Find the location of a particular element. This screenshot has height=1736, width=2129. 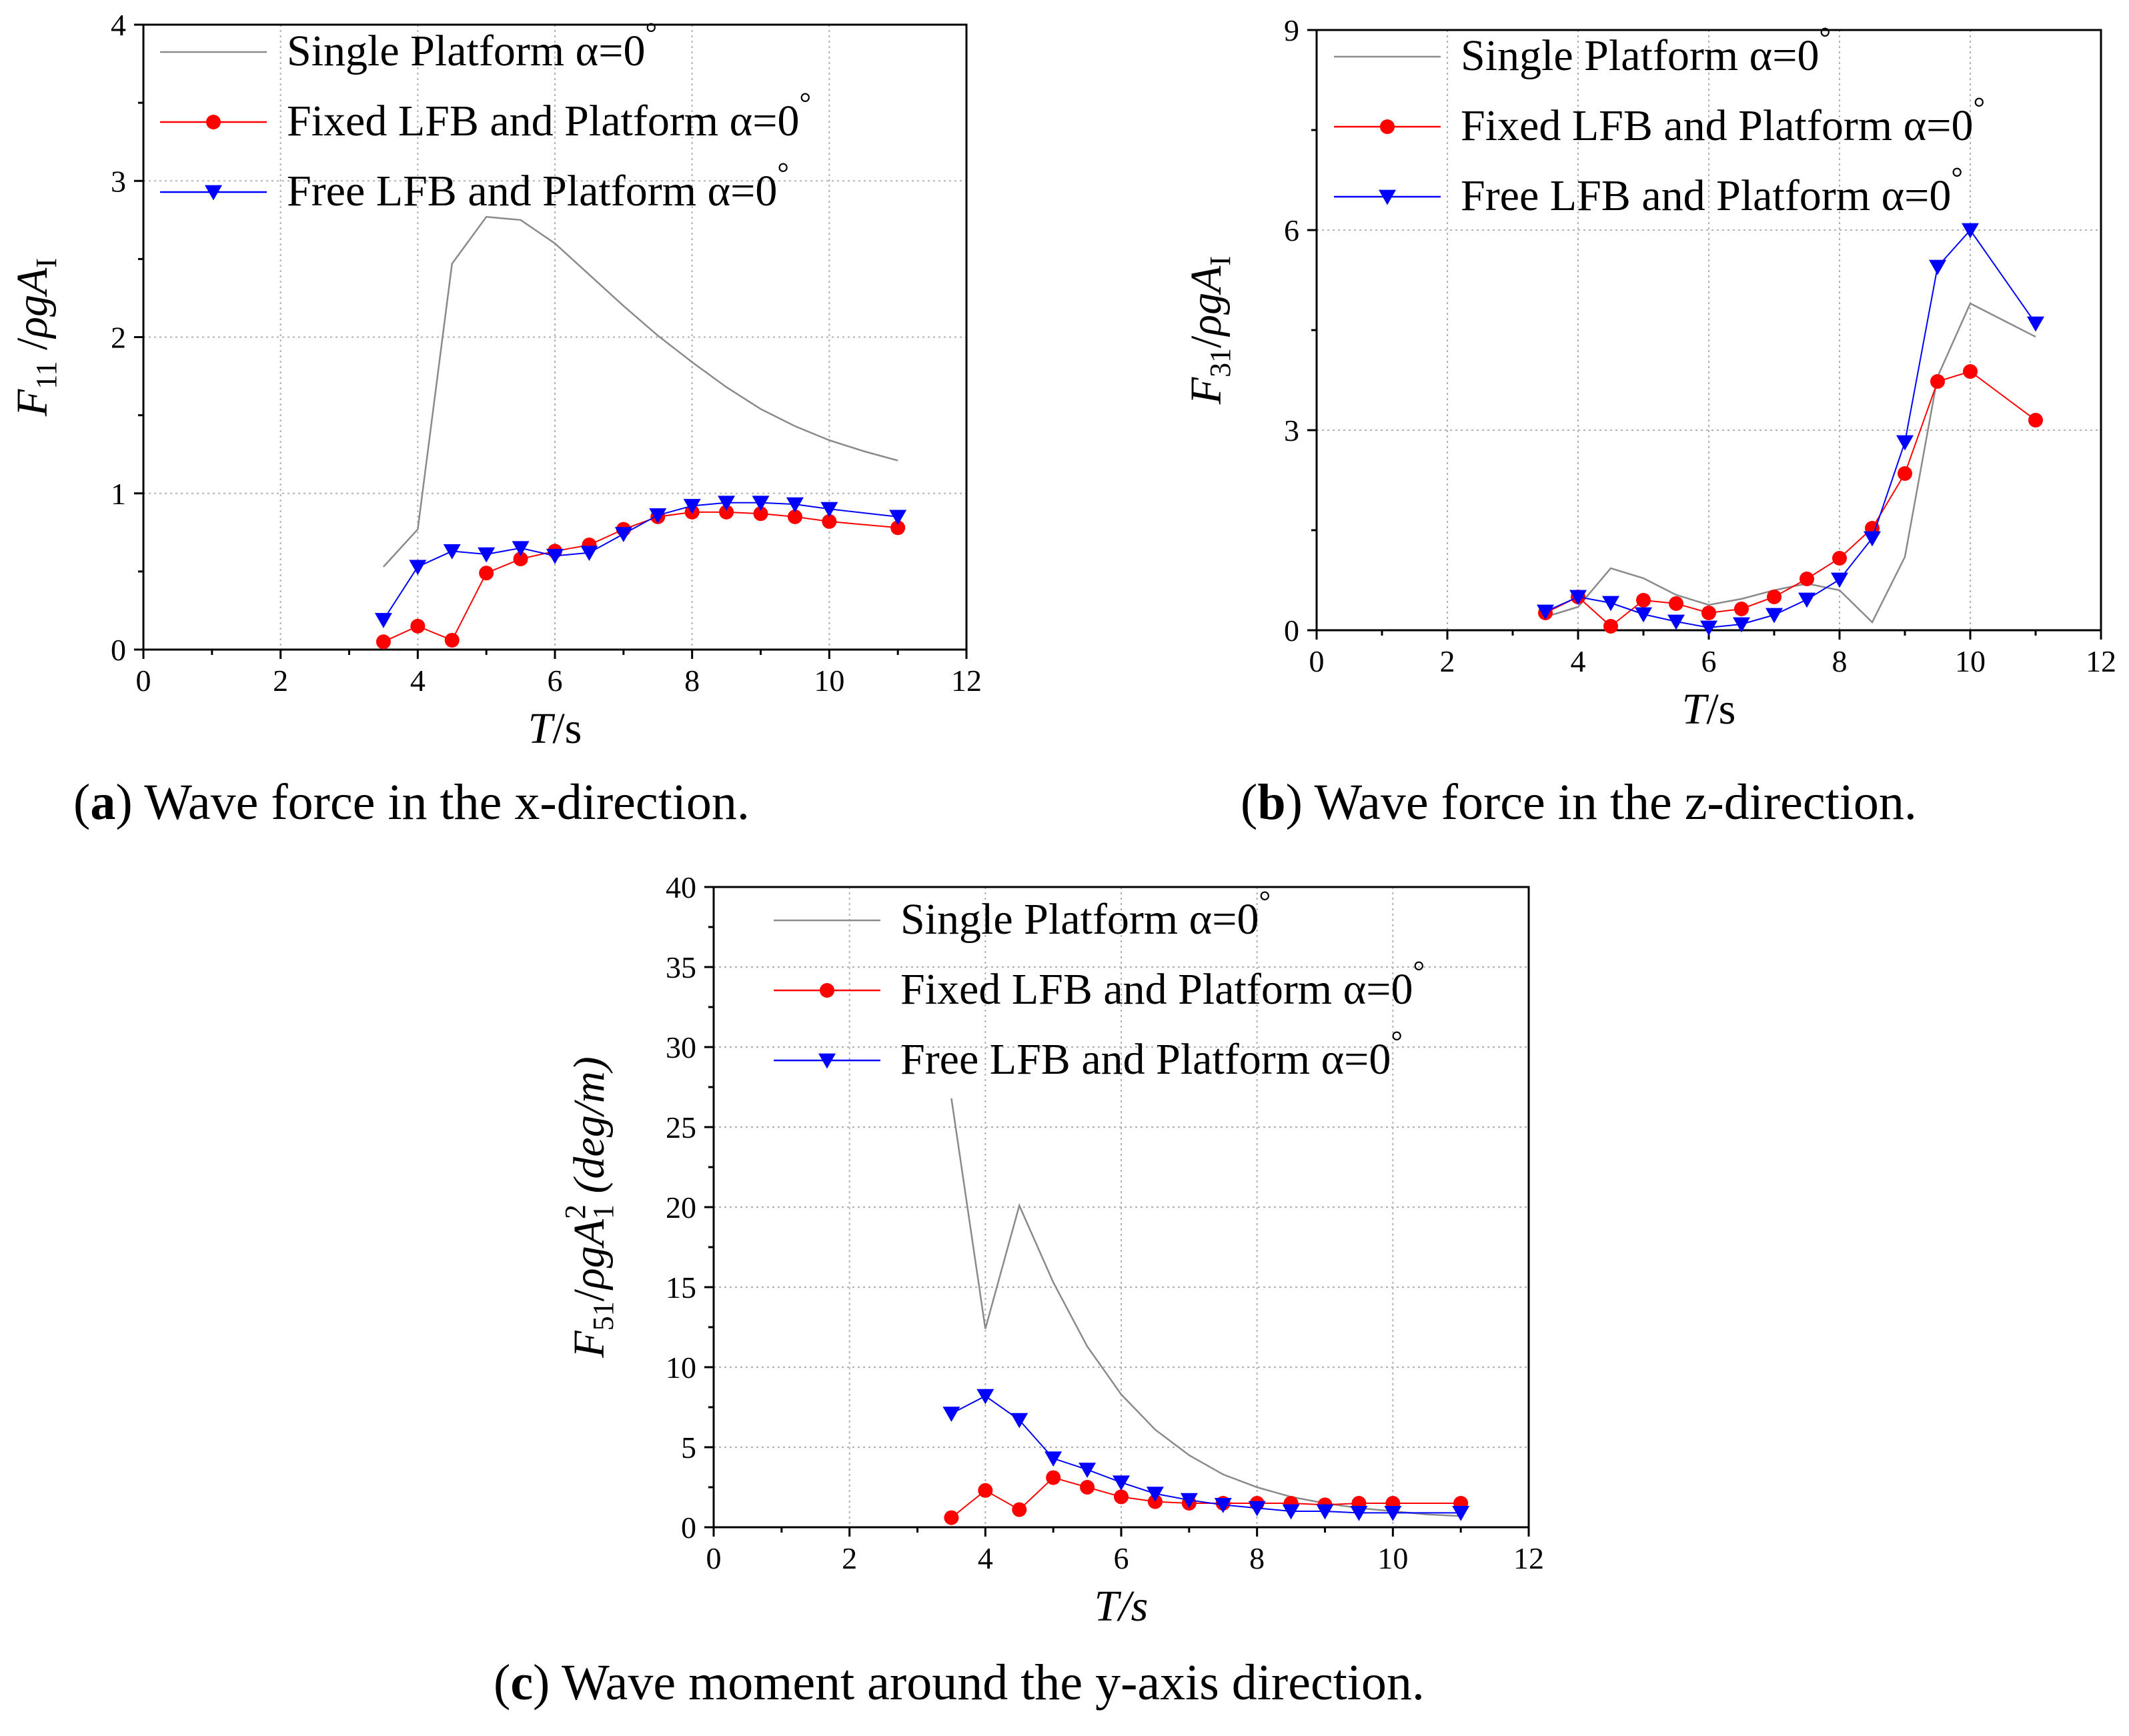

caption-b-text: Wave force in the z-direction. is located at coordinates (1609, 802).